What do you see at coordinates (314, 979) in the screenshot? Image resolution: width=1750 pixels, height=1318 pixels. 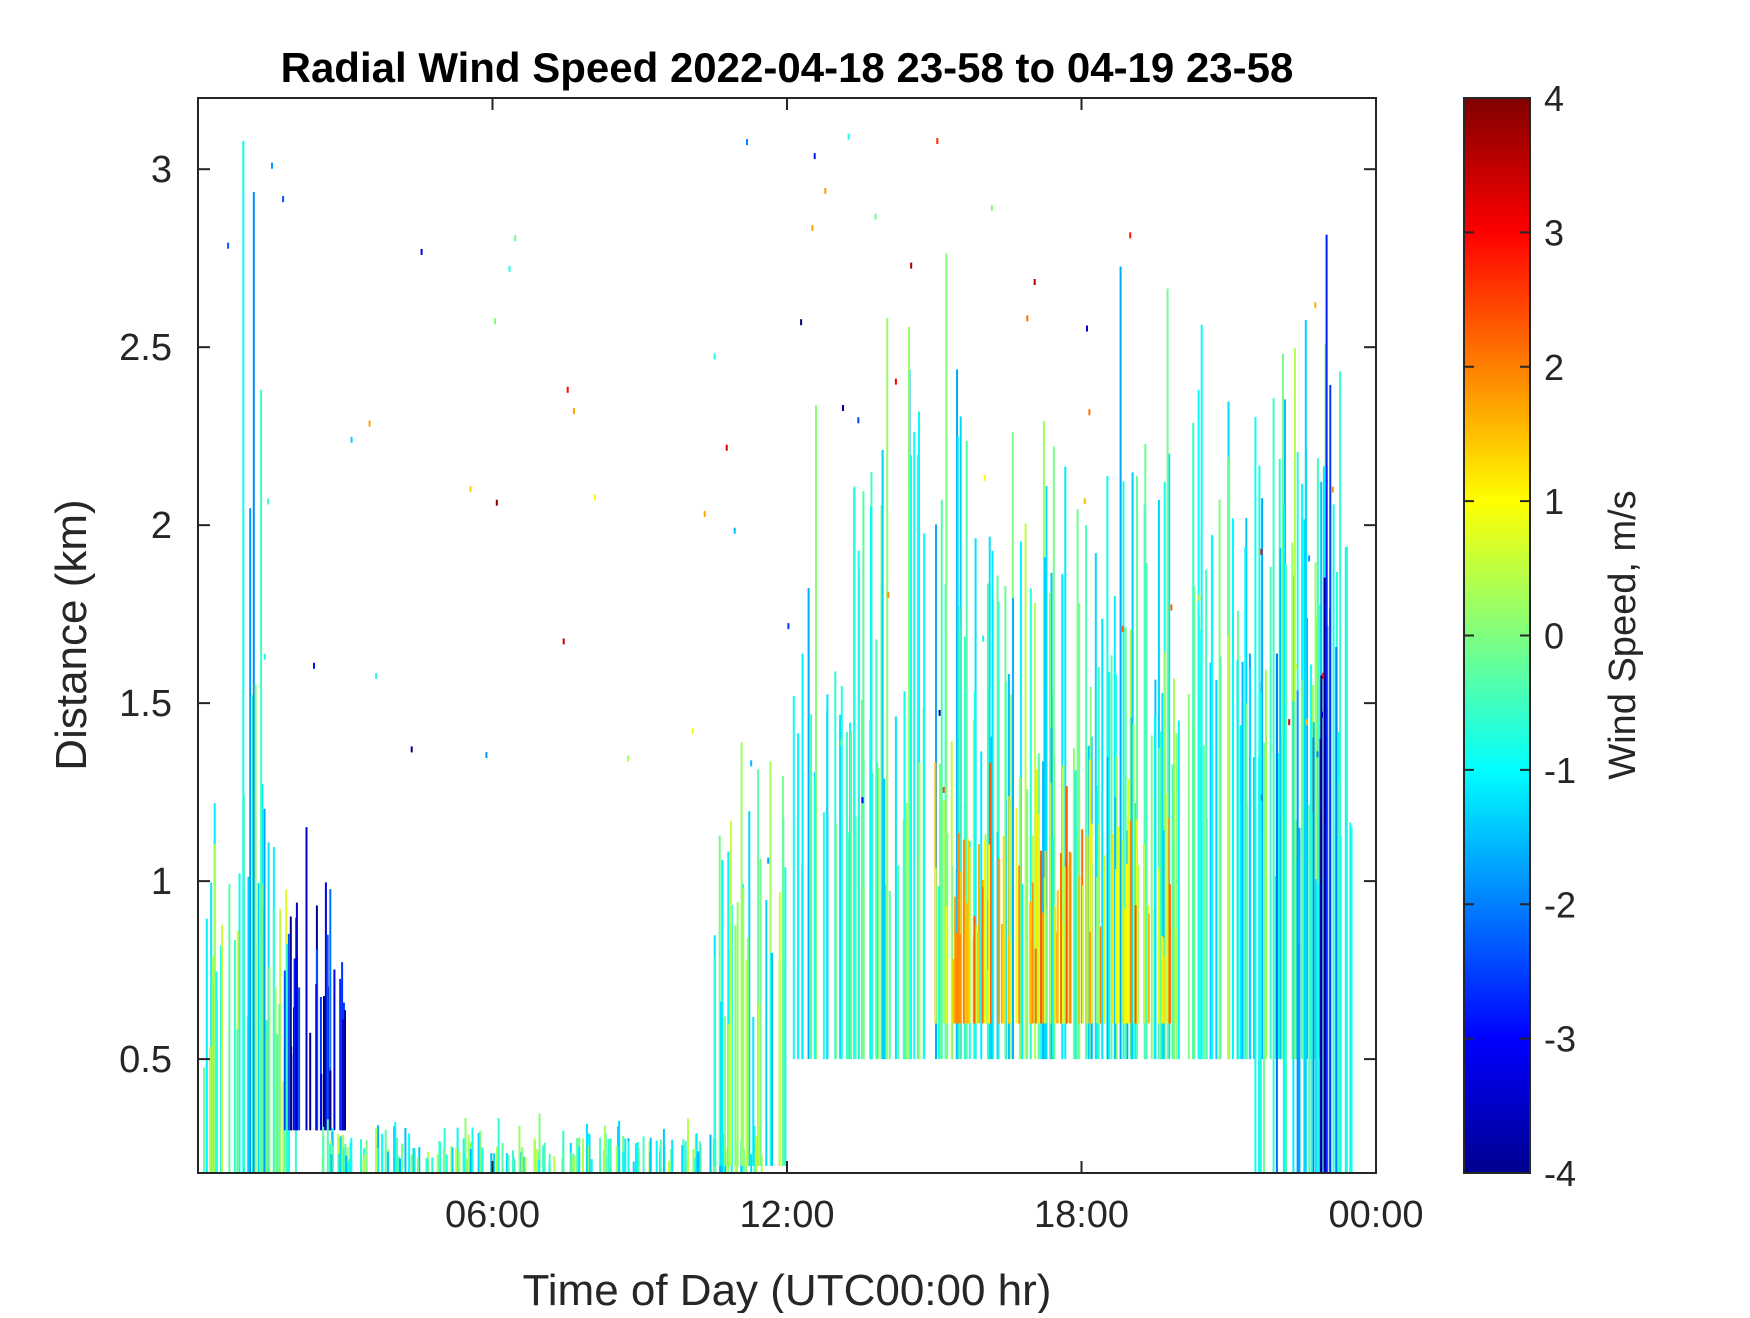 I see `region-blue-downdraft-core` at bounding box center [314, 979].